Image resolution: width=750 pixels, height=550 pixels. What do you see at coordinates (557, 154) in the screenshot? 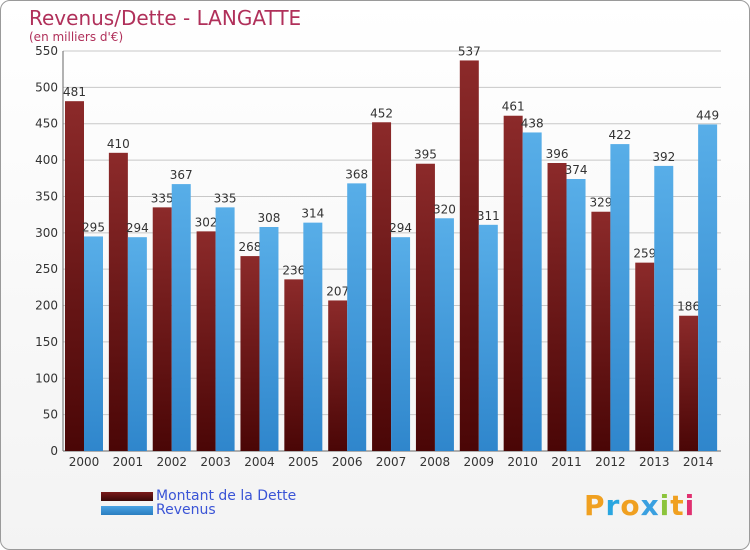
I see `data-label-dette: 396` at bounding box center [557, 154].